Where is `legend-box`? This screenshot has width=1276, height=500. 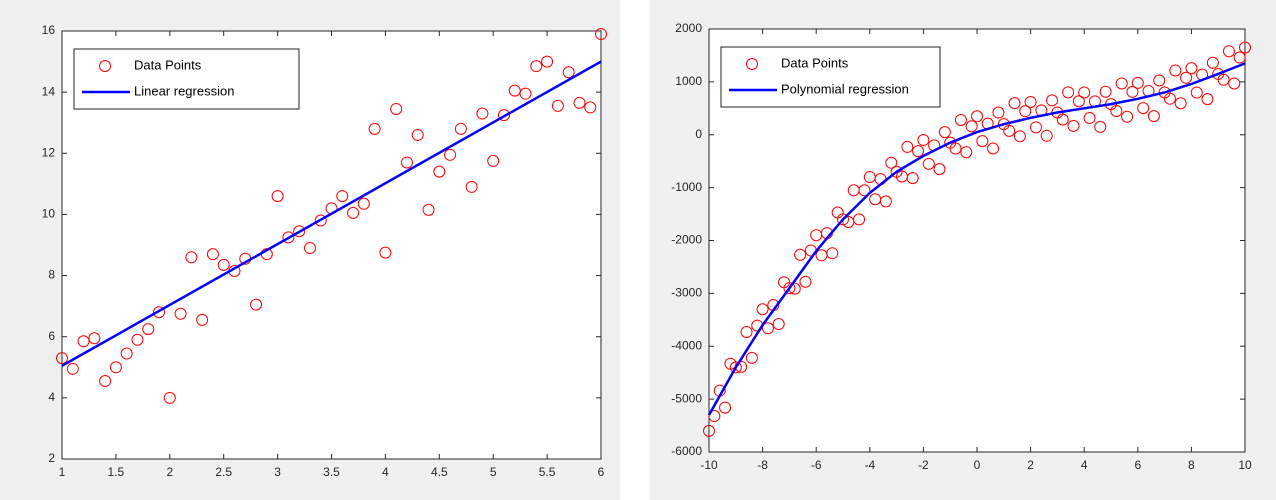
legend-box is located at coordinates (186, 79).